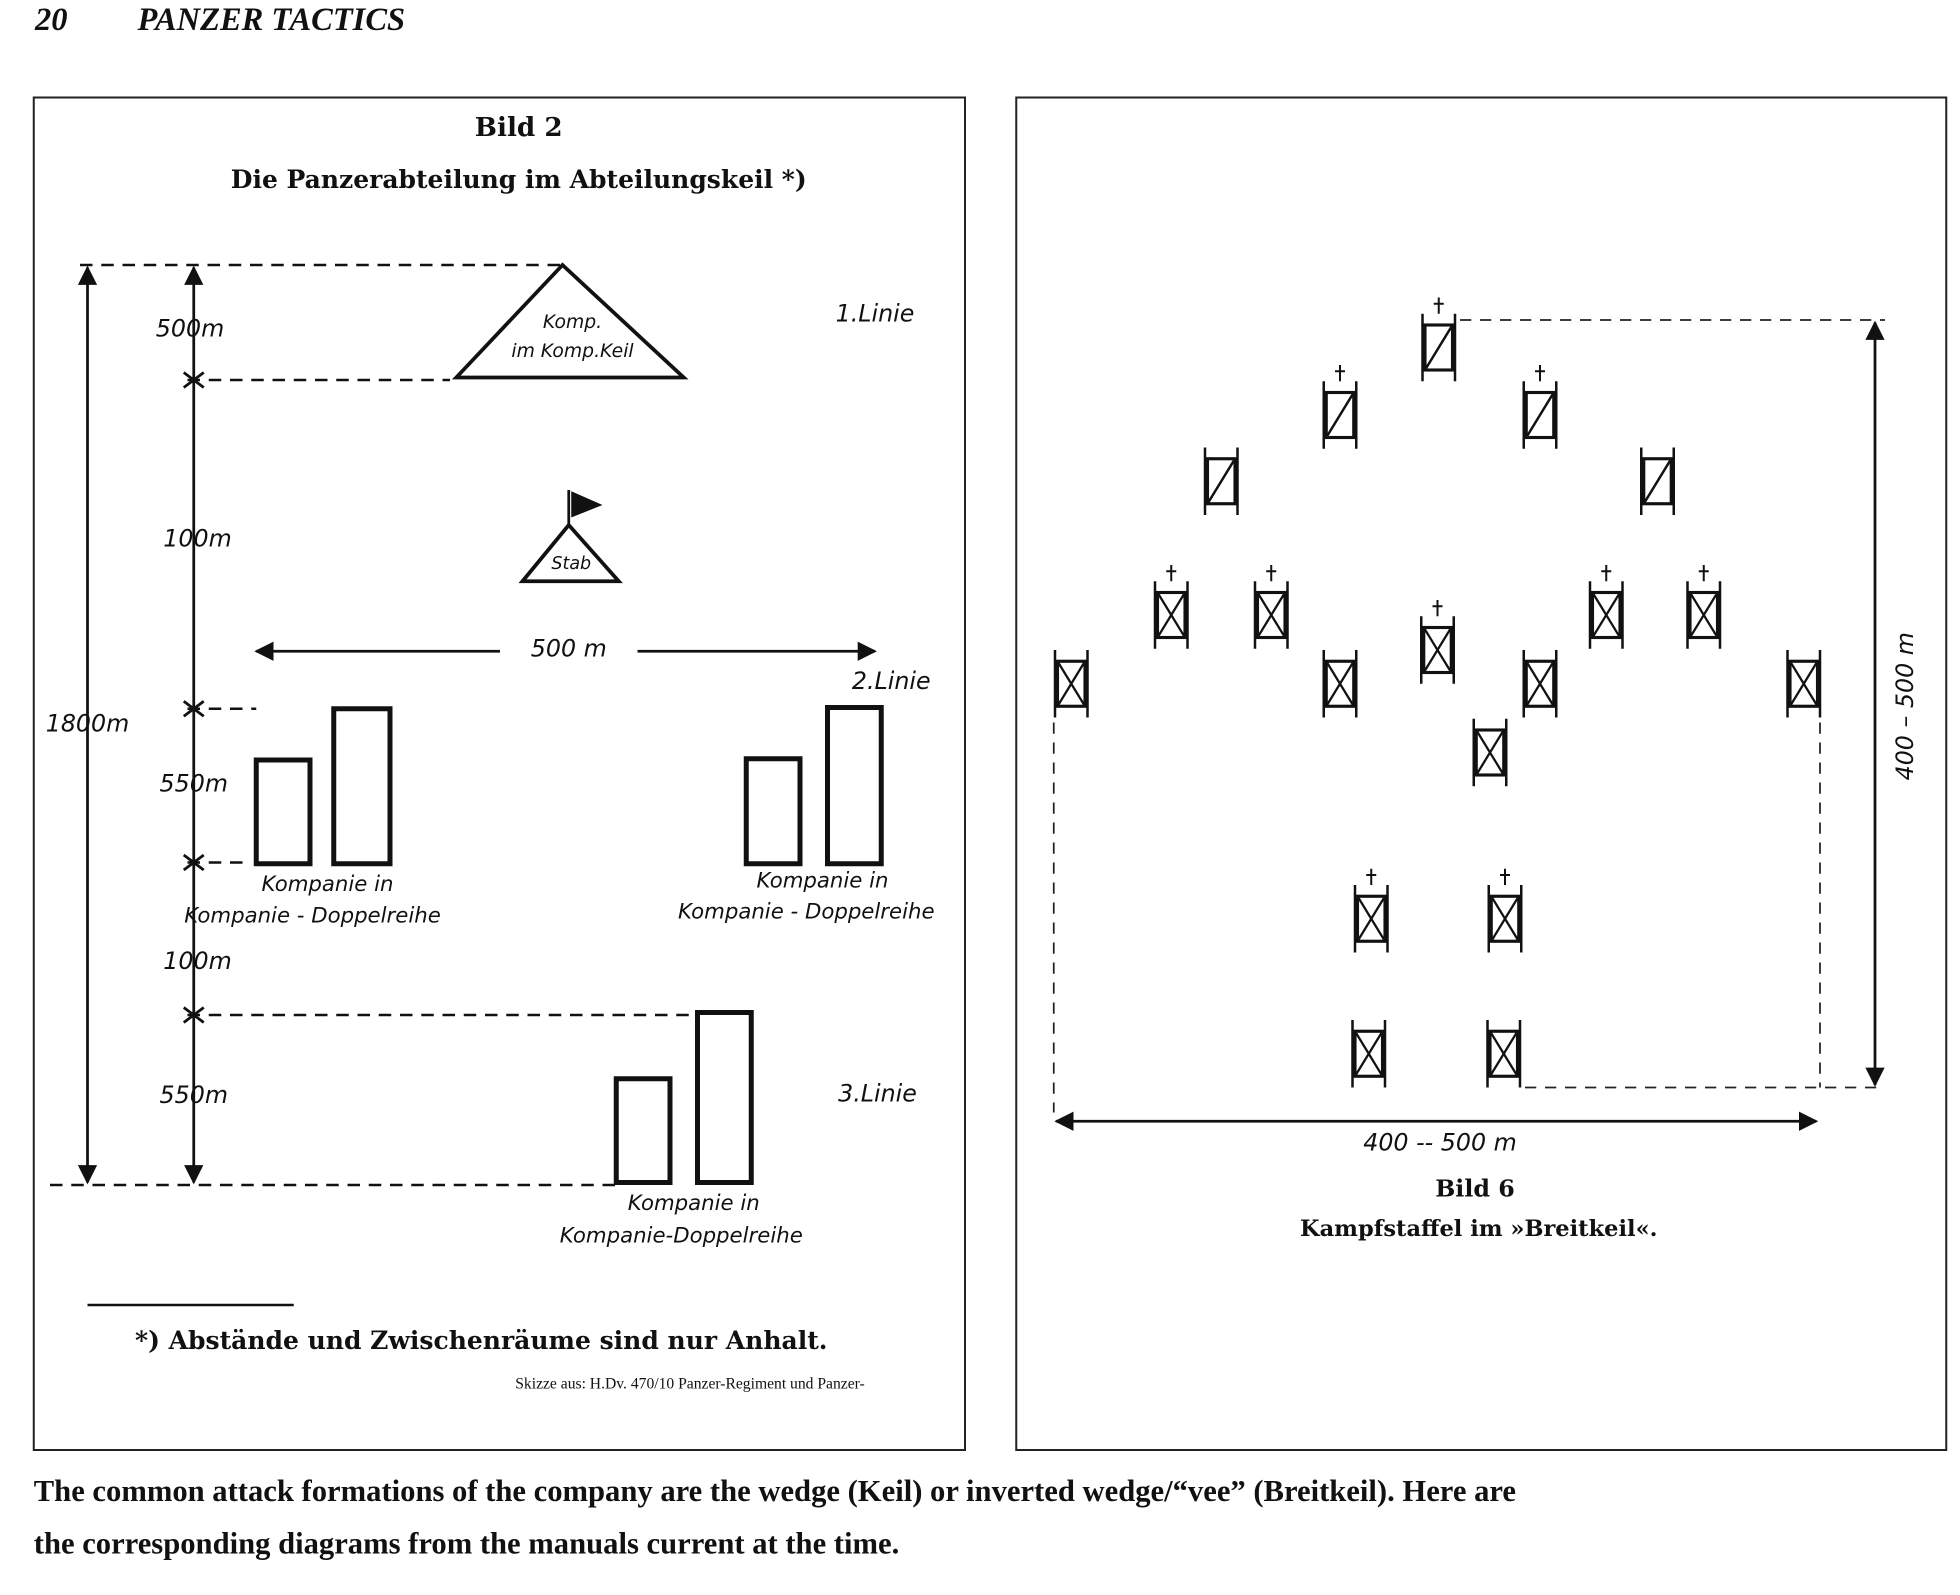 The width and height of the screenshot is (1960, 1595). What do you see at coordinates (891, 681) in the screenshot?
I see `line-label: 2.Linie` at bounding box center [891, 681].